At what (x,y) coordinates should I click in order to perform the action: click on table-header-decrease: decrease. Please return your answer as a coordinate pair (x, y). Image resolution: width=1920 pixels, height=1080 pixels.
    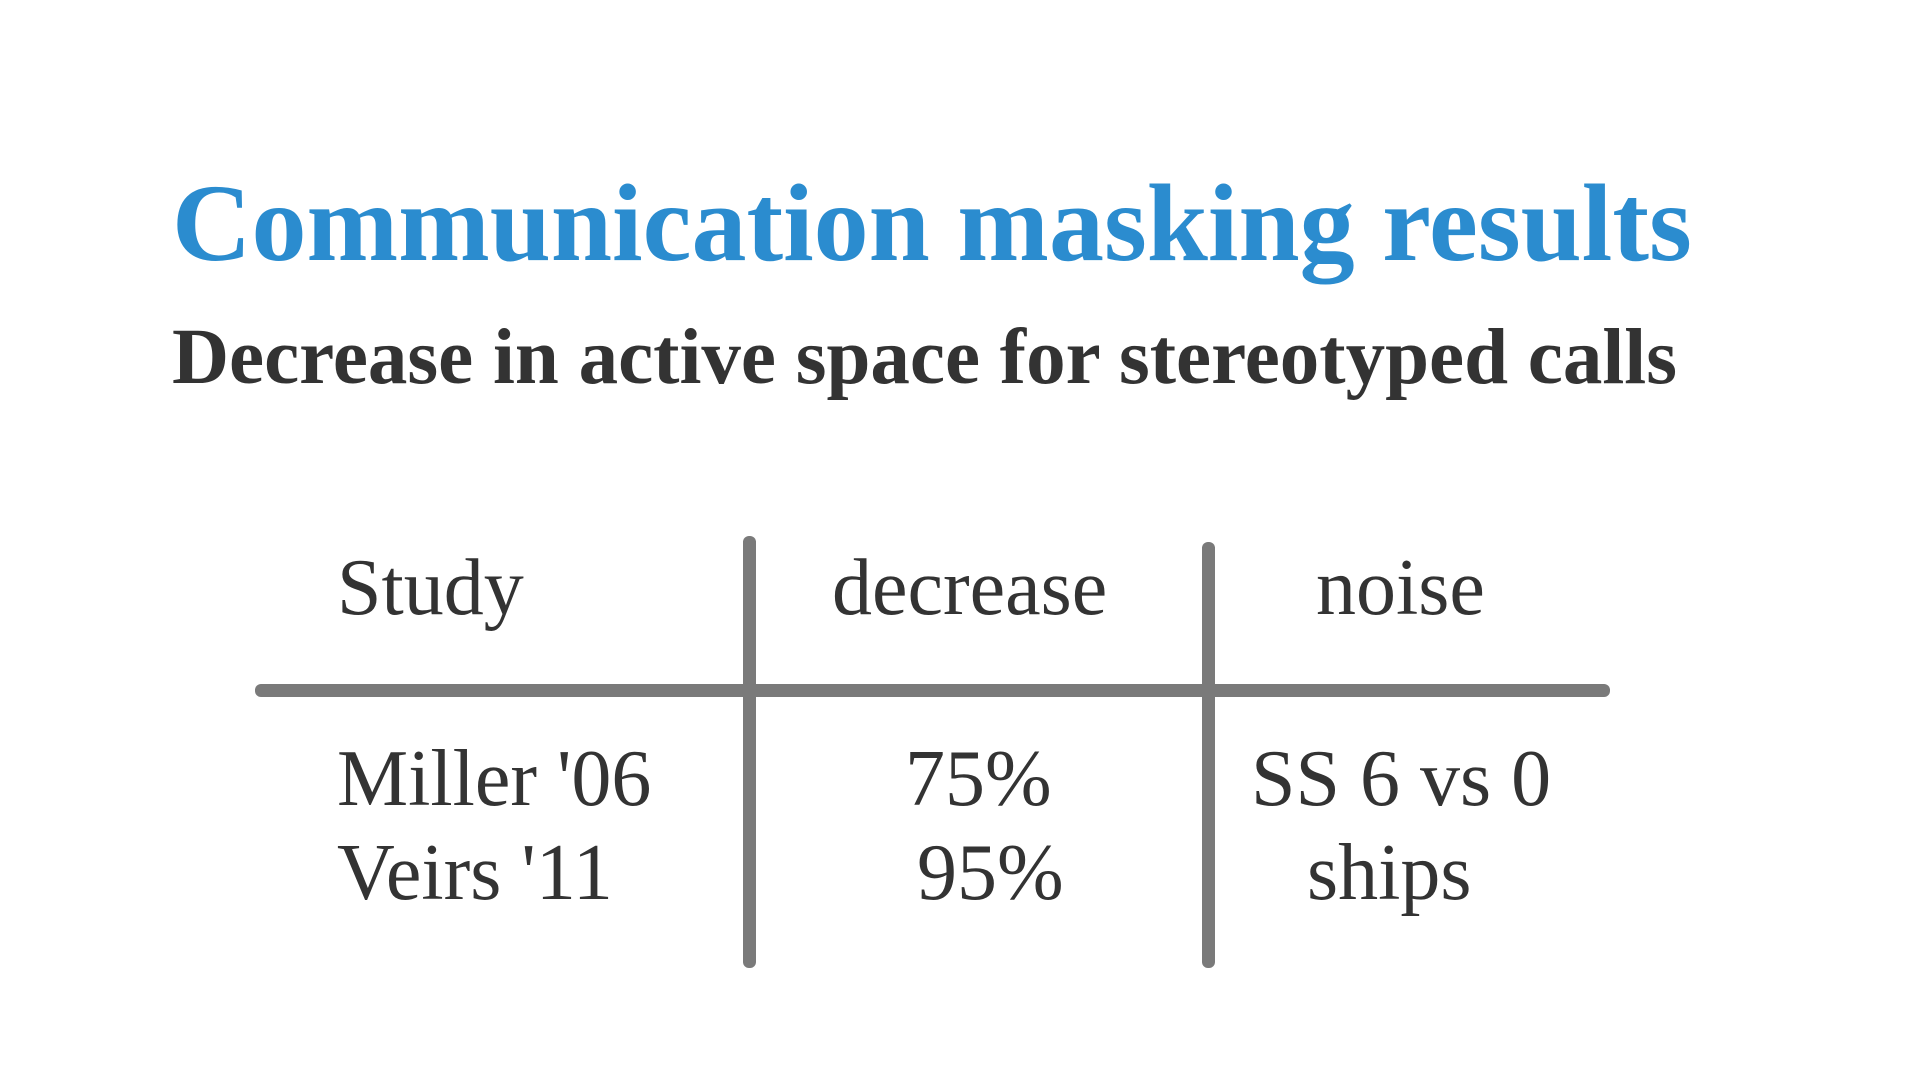
    Looking at the image, I should click on (970, 588).